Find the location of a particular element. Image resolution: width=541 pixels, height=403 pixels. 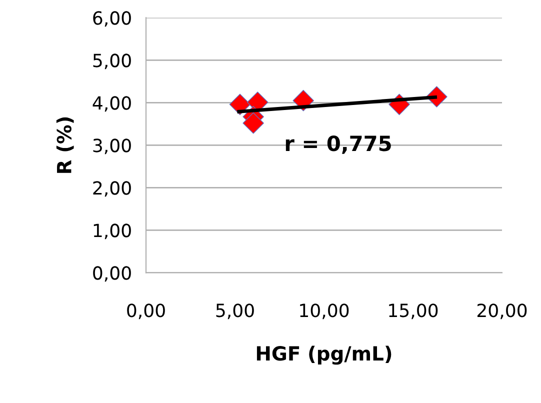

x-tick-label: 10,00 is located at coordinates (324, 312).